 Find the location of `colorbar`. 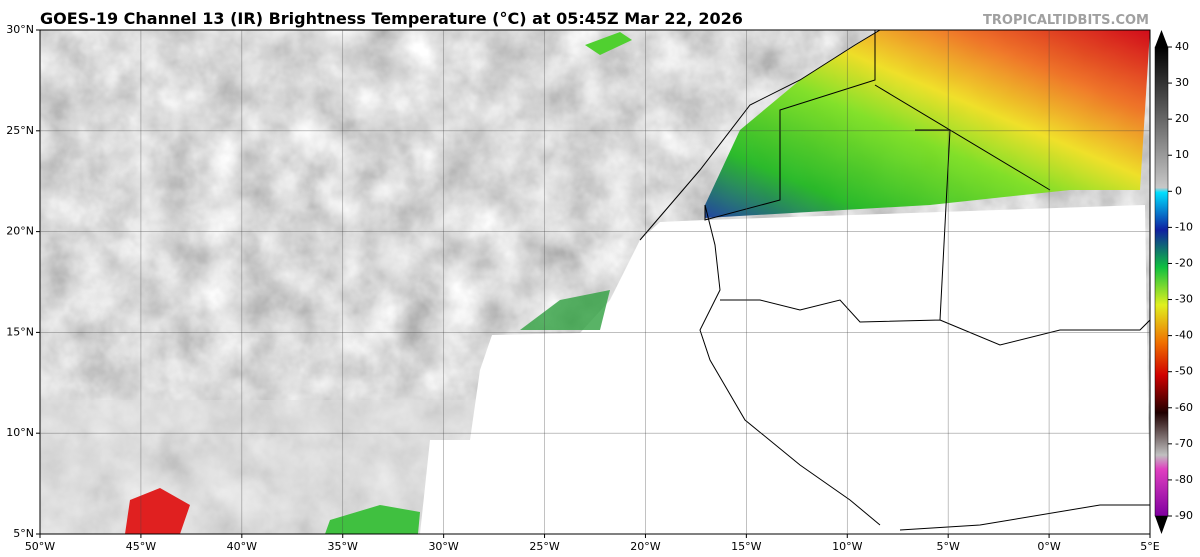

colorbar is located at coordinates (1161, 281).